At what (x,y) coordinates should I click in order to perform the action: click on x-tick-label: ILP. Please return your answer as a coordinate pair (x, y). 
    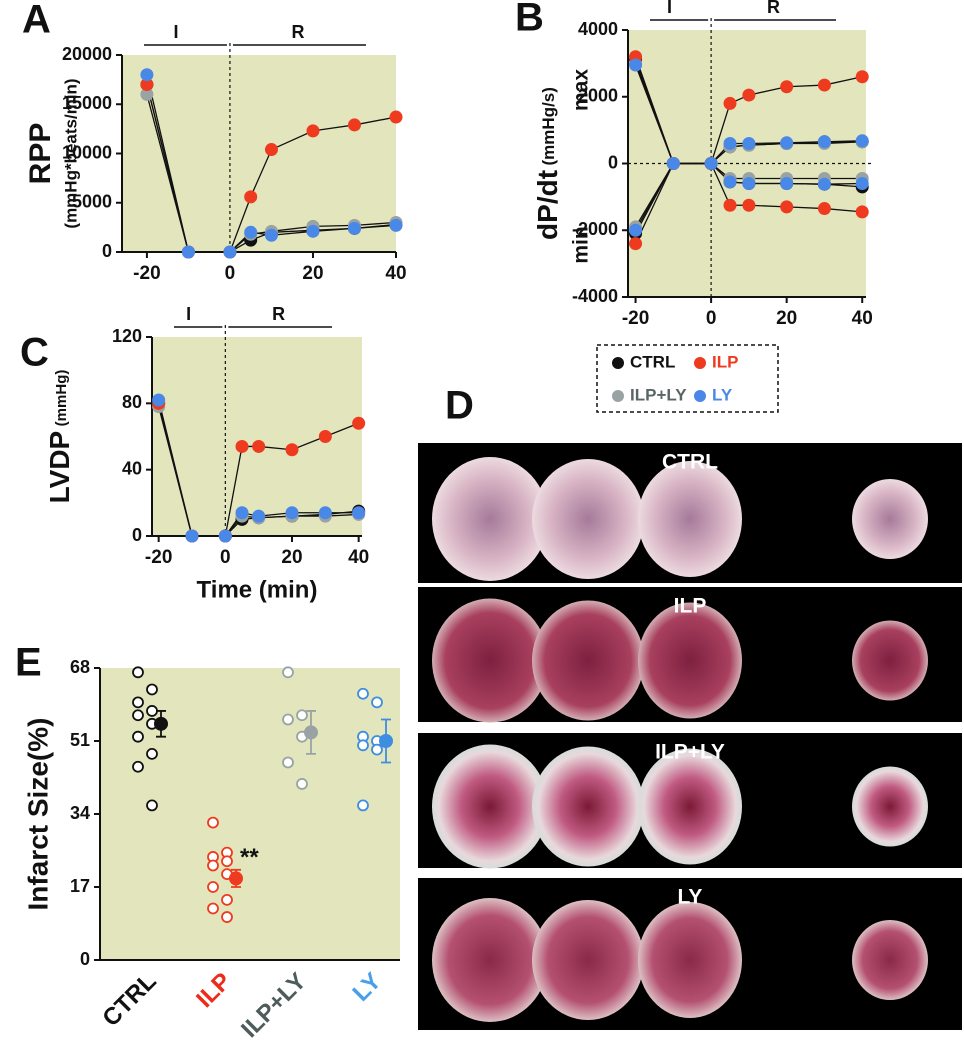
    Looking at the image, I should click on (213, 990).